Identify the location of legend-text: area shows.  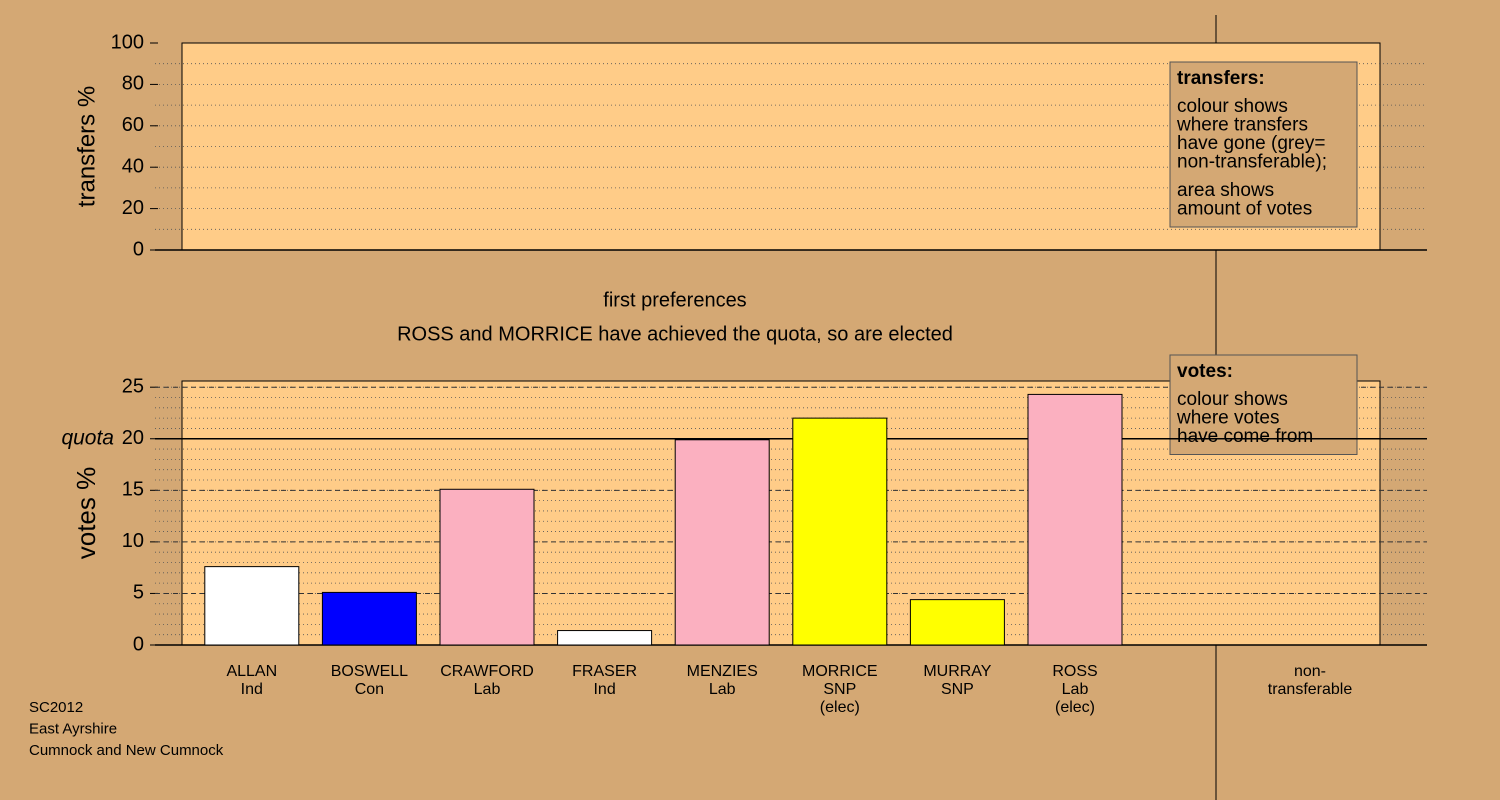
(1225, 190).